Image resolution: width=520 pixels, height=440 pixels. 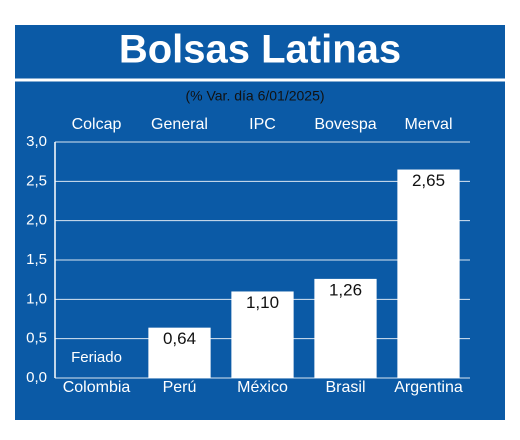 What do you see at coordinates (179, 338) in the screenshot?
I see `value-label: 0,64` at bounding box center [179, 338].